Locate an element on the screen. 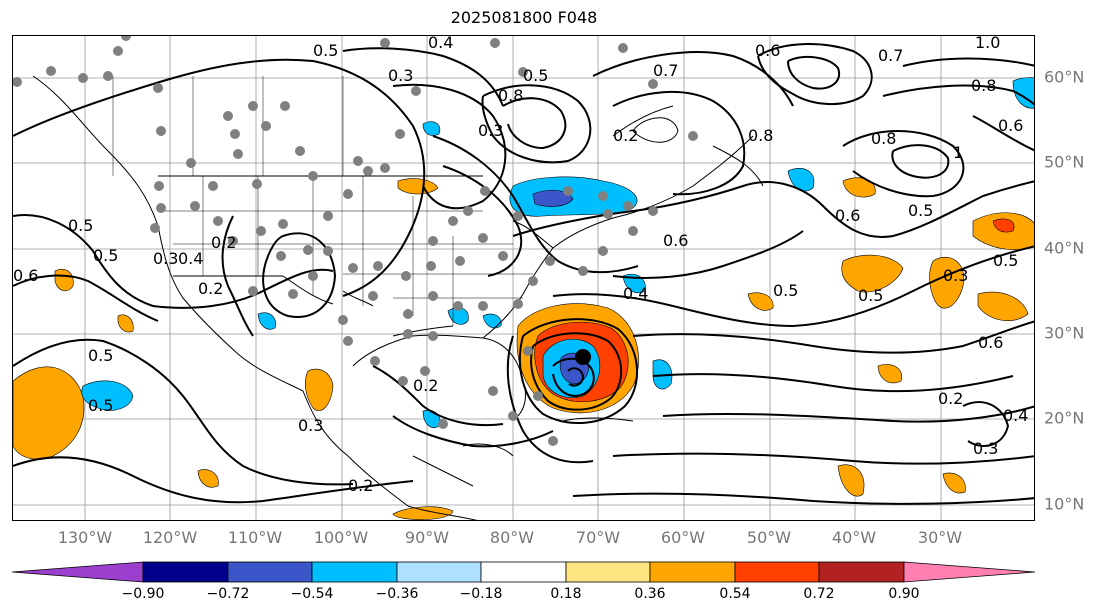  lon-label: 100°W is located at coordinates (341, 537).